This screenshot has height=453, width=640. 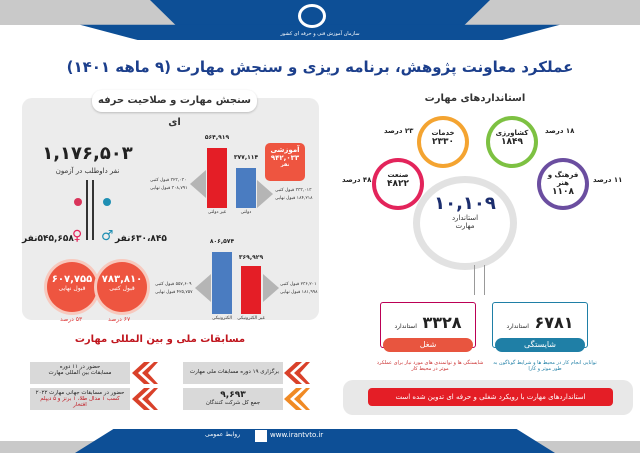 What do you see at coordinates (608, 180) in the screenshot?
I see `culture-pct: ۱۱ درصد` at bounding box center [608, 180].